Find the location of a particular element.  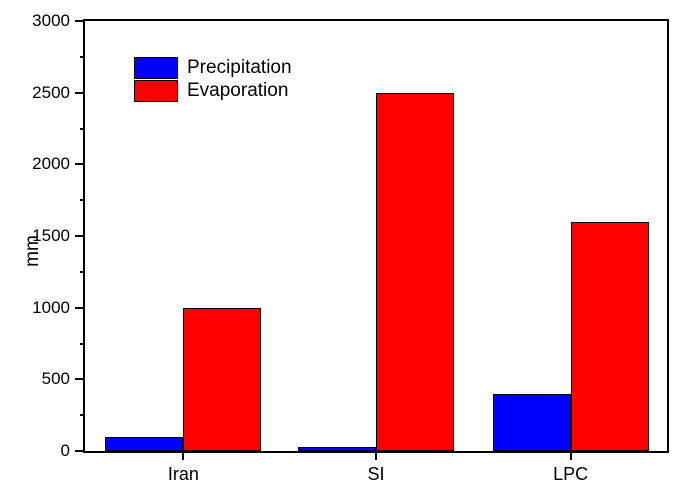

y-axis-tick-label: 1500 is located at coordinates (51, 235).